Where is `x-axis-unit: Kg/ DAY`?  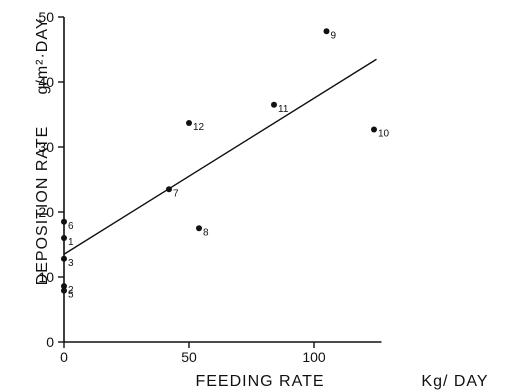
x-axis-unit: Kg/ DAY is located at coordinates (454, 381).